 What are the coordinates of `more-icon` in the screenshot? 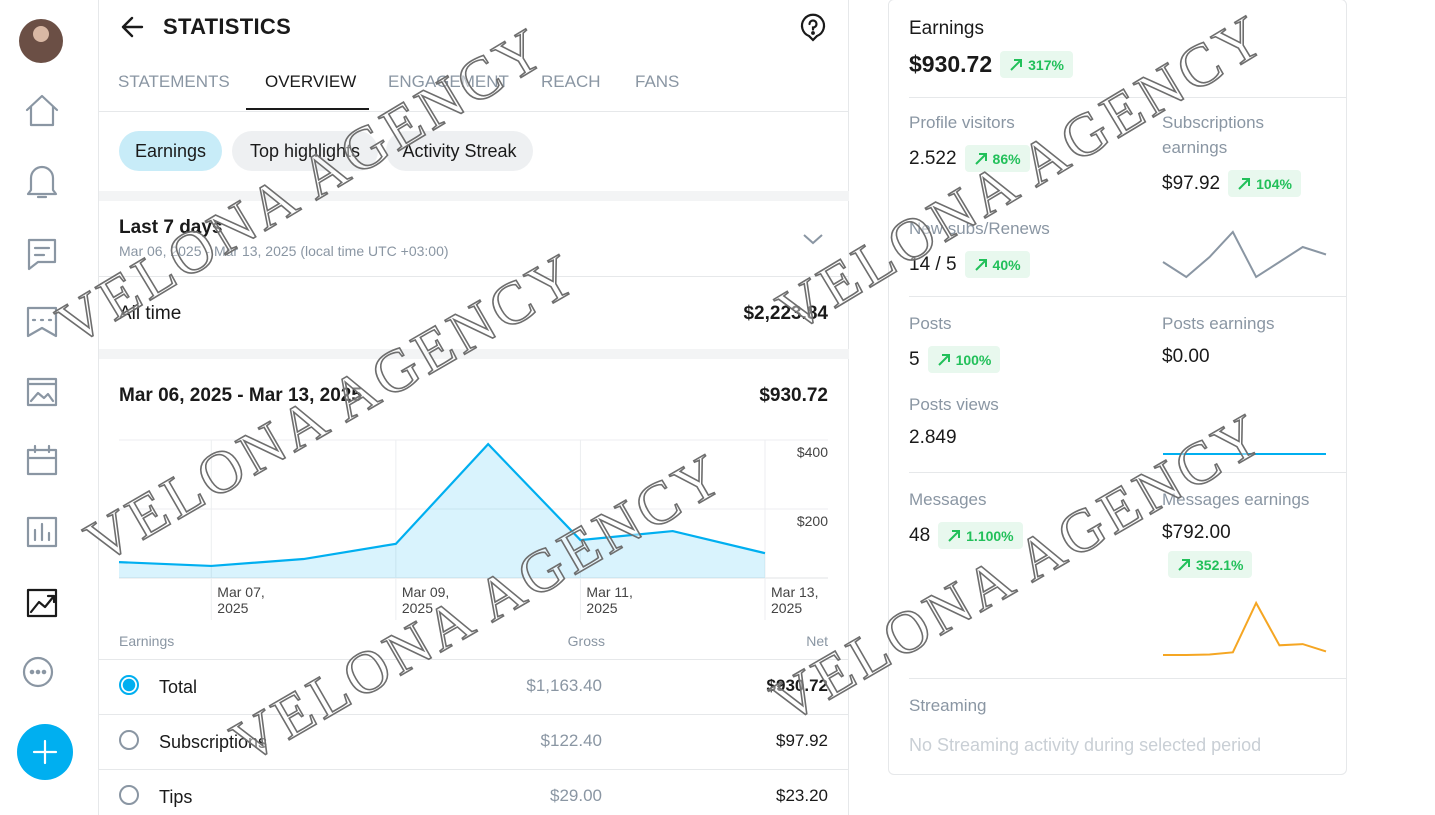 It's located at (38, 672).